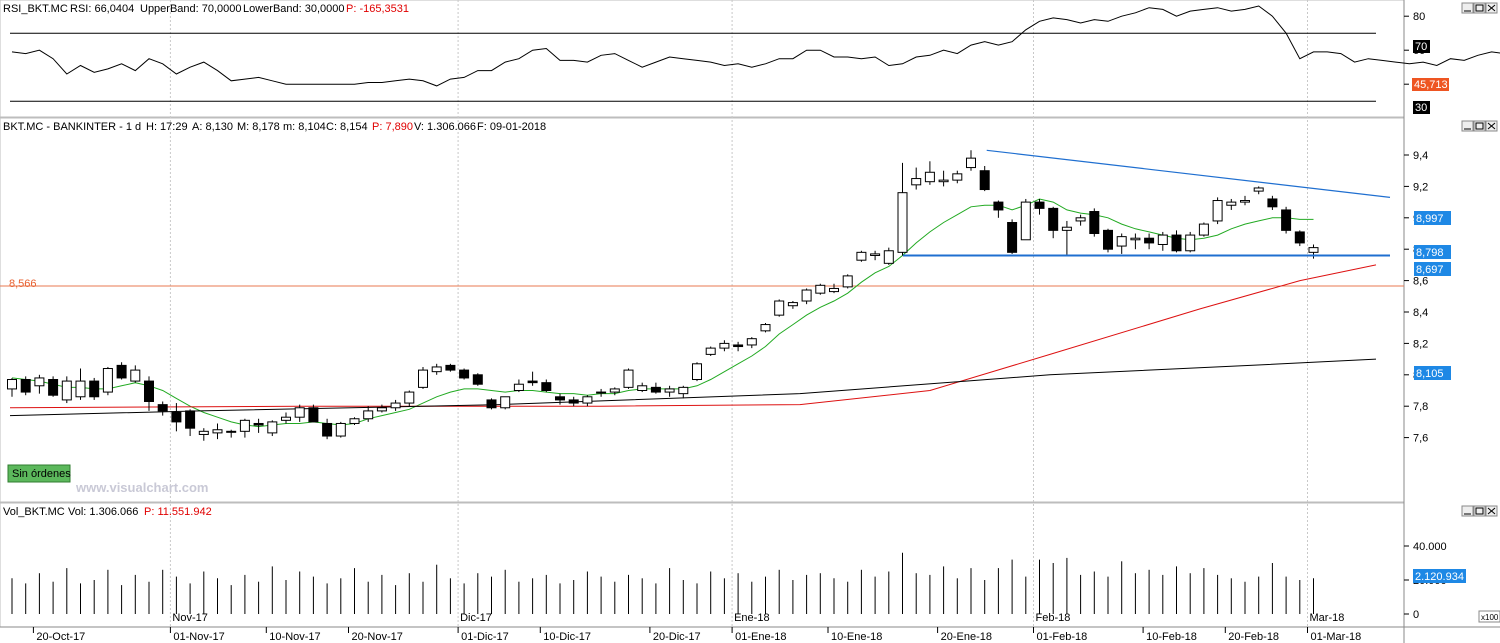  What do you see at coordinates (1421, 47) in the screenshot?
I see `tag-rsi-70-text: 70` at bounding box center [1421, 47].